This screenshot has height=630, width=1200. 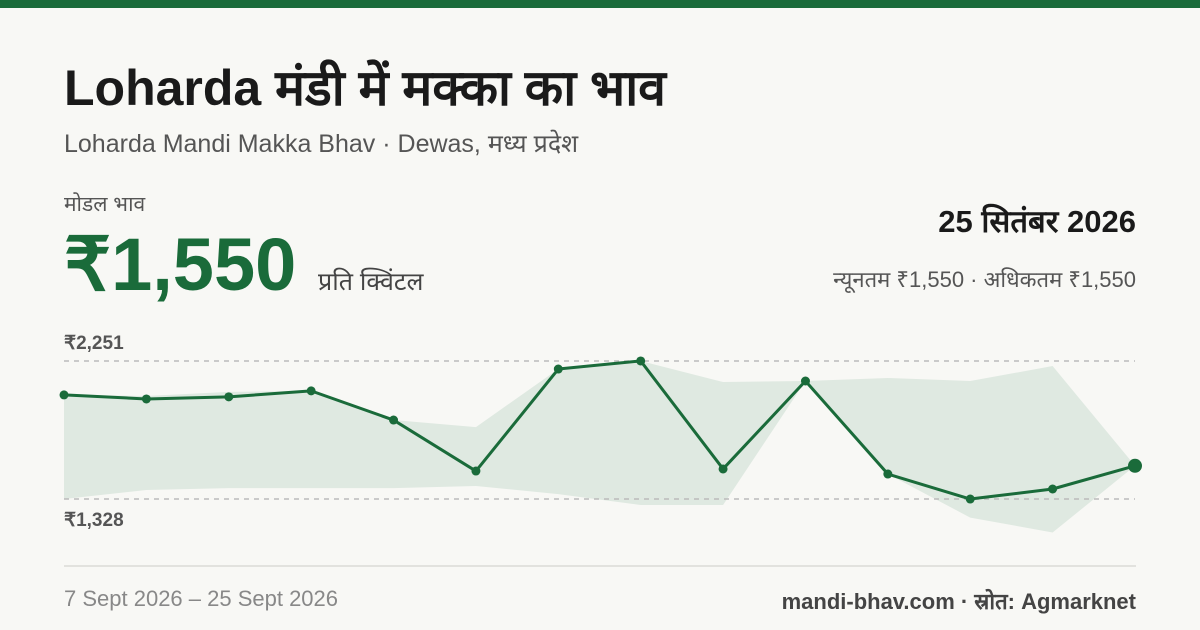 I want to click on price-label: मोडल भाव, so click(x=105, y=204).